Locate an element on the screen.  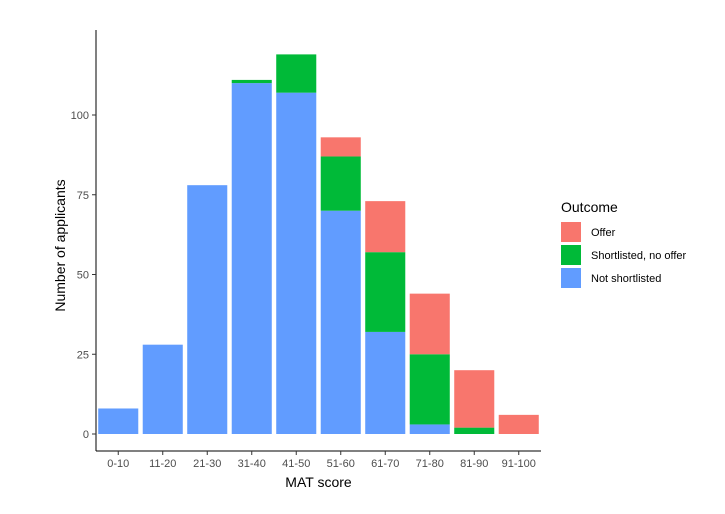
y-tick-label: 50 is located at coordinates (83, 276).